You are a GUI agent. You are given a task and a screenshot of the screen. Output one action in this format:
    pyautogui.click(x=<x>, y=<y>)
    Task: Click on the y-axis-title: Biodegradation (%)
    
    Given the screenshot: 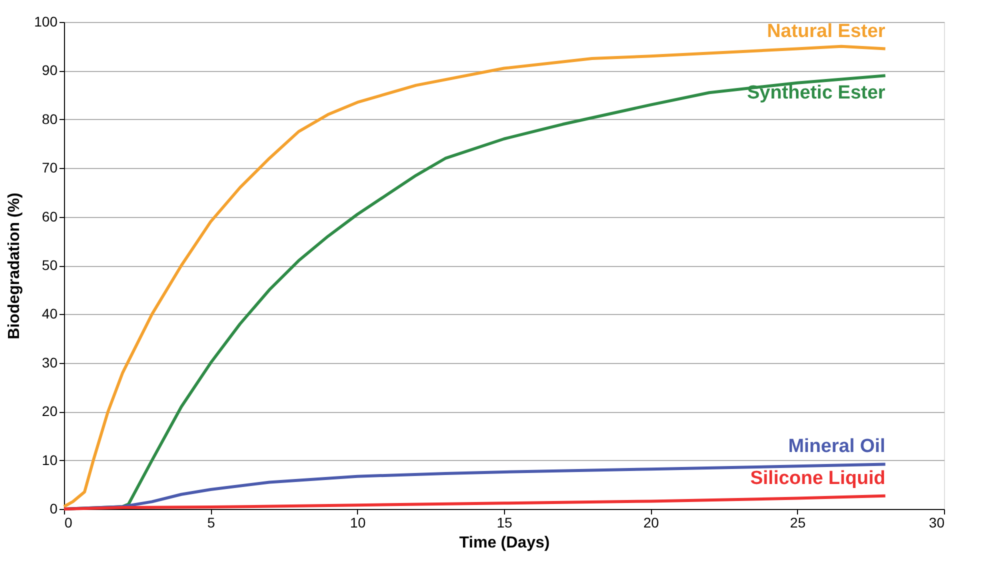 What is the action you would take?
    pyautogui.click(x=15, y=266)
    